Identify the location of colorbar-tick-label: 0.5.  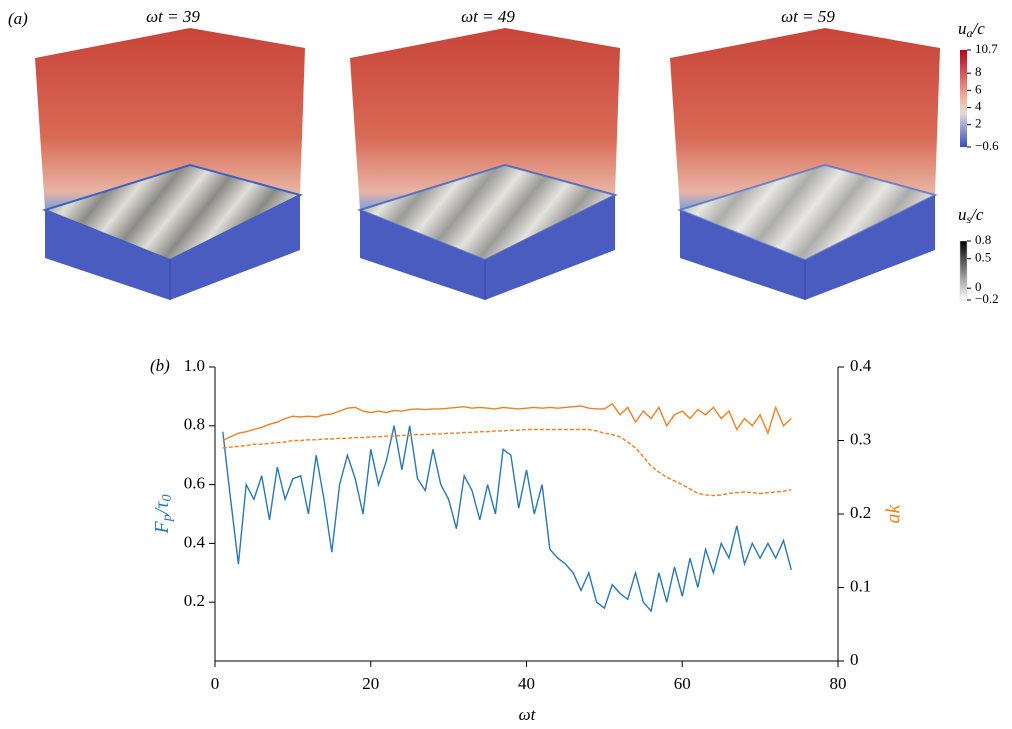
(983, 257).